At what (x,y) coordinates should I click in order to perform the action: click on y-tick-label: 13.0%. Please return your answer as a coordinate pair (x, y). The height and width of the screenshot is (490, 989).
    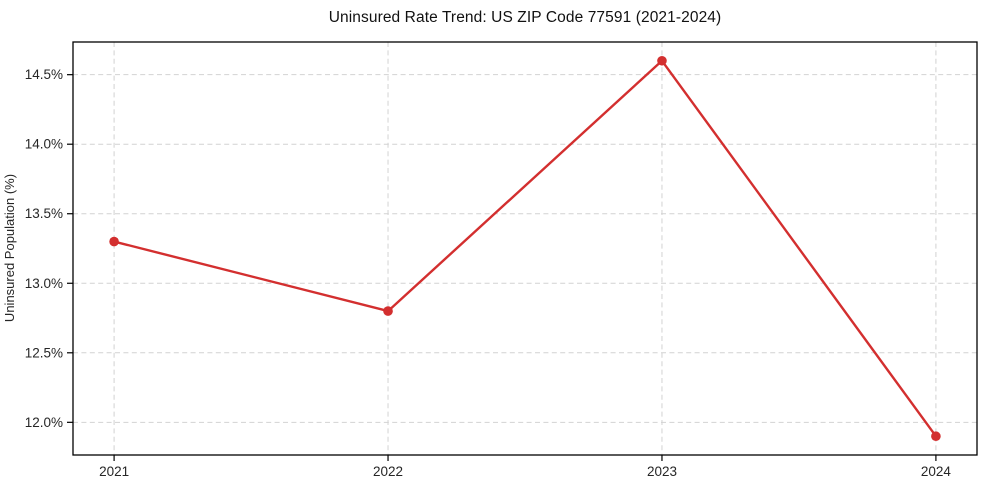
    Looking at the image, I should click on (44, 283).